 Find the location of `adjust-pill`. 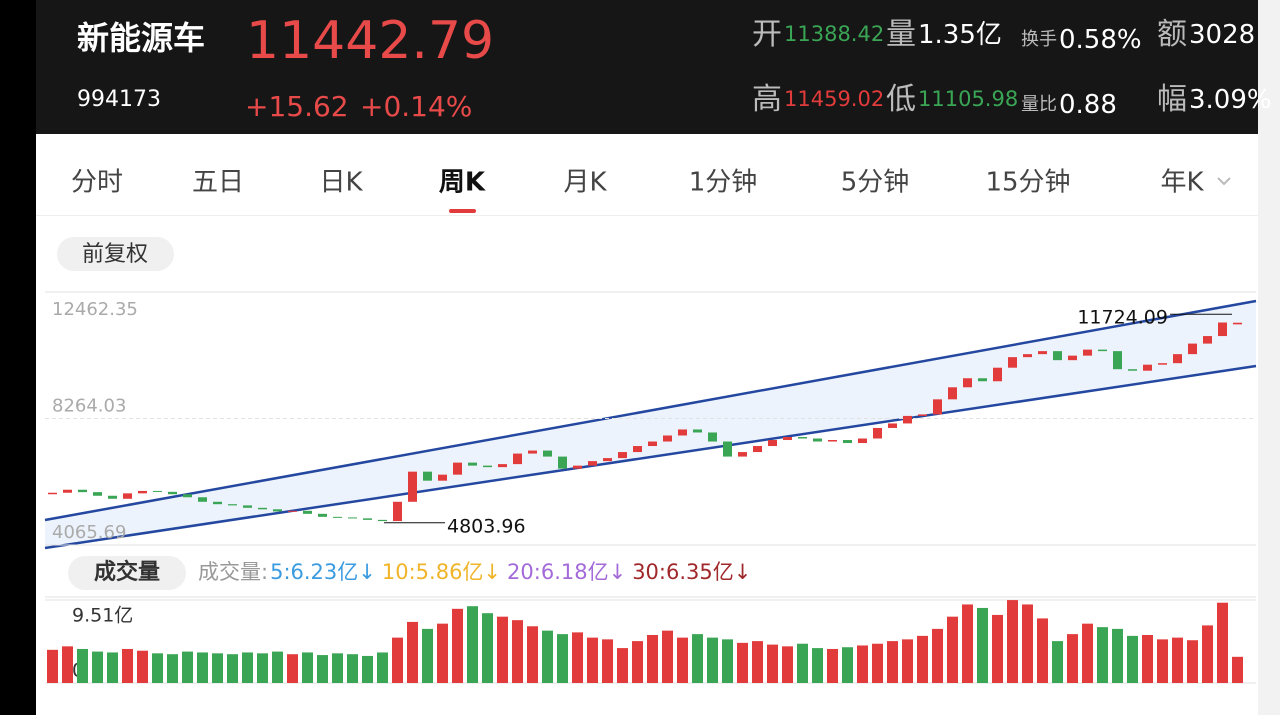

adjust-pill is located at coordinates (115, 254).